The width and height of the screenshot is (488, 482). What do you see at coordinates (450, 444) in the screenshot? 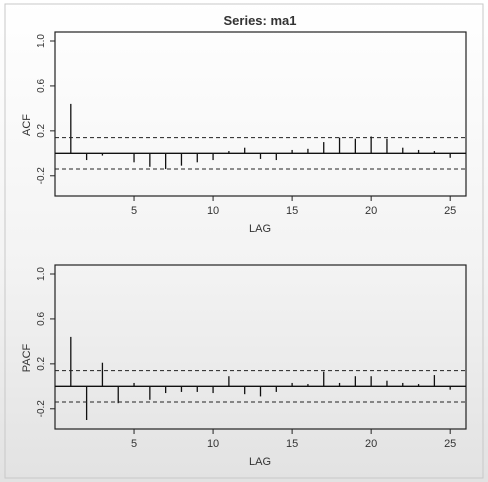
I see `pacf-x-tick-label: 25` at bounding box center [450, 444].